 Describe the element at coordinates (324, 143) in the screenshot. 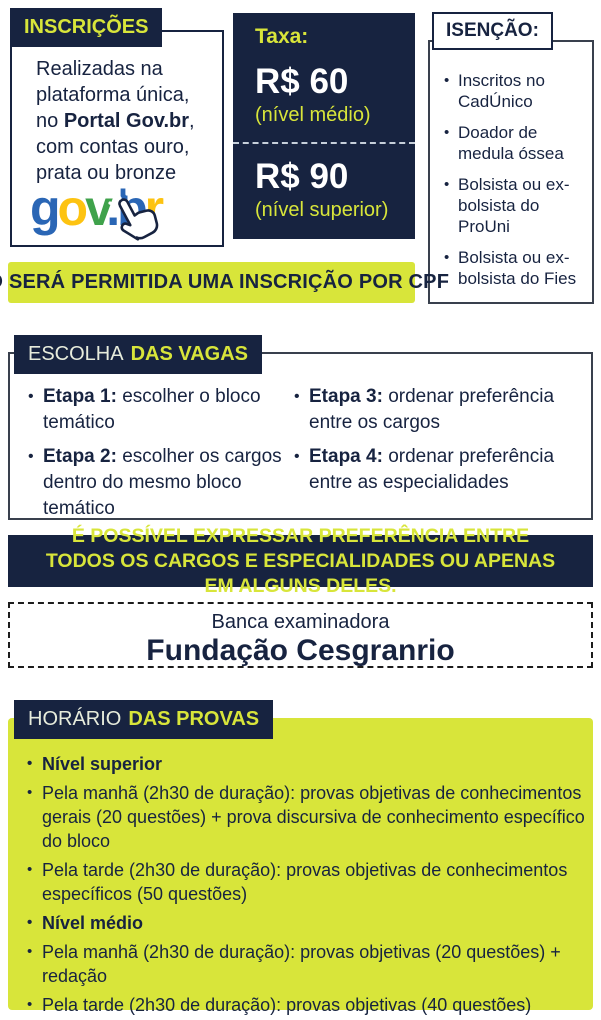

I see `taxa-divider` at that location.